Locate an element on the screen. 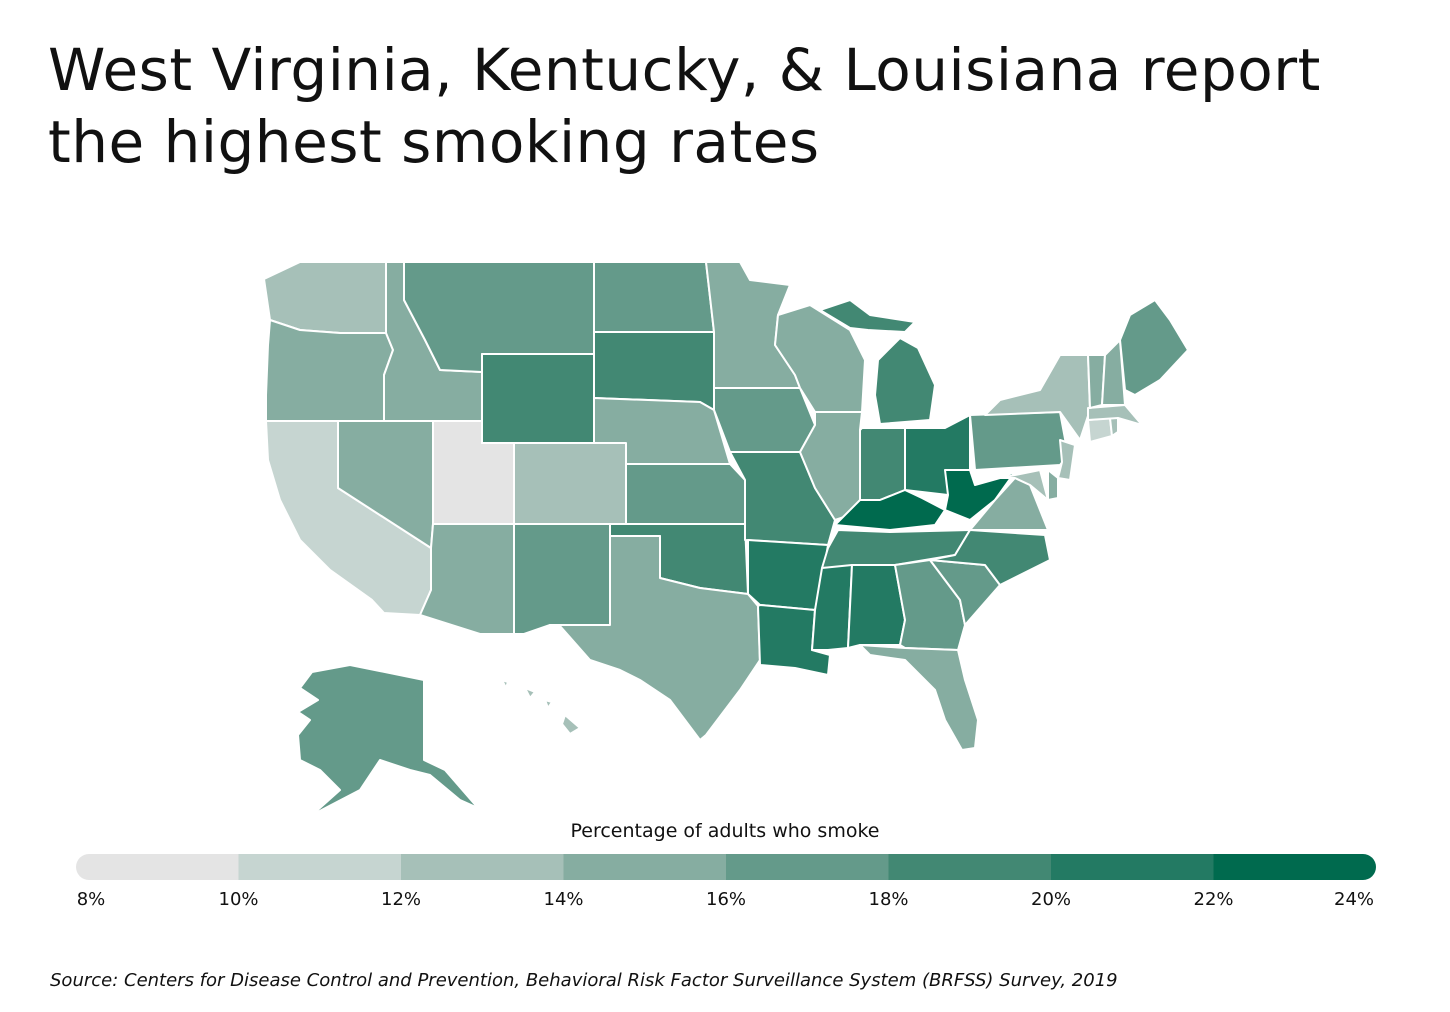 Image resolution: width=1450 pixels, height=1012 pixels. state-kentucky is located at coordinates (890, 510).